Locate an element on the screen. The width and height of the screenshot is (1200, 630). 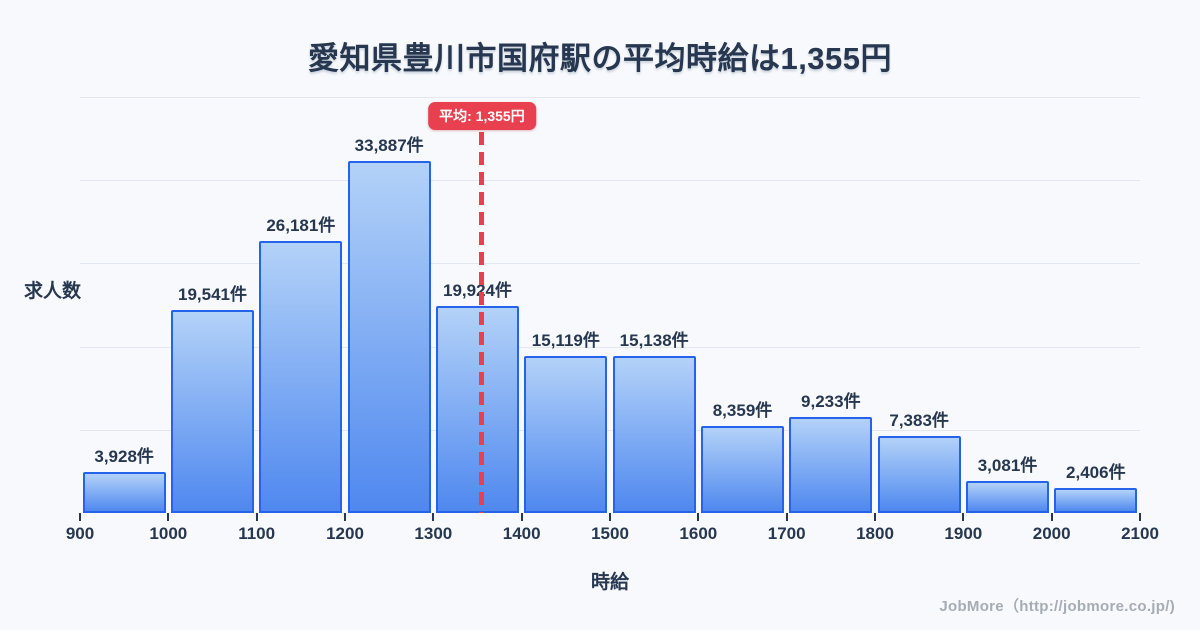
bar-value-label: 15,119件 is located at coordinates (565, 340).